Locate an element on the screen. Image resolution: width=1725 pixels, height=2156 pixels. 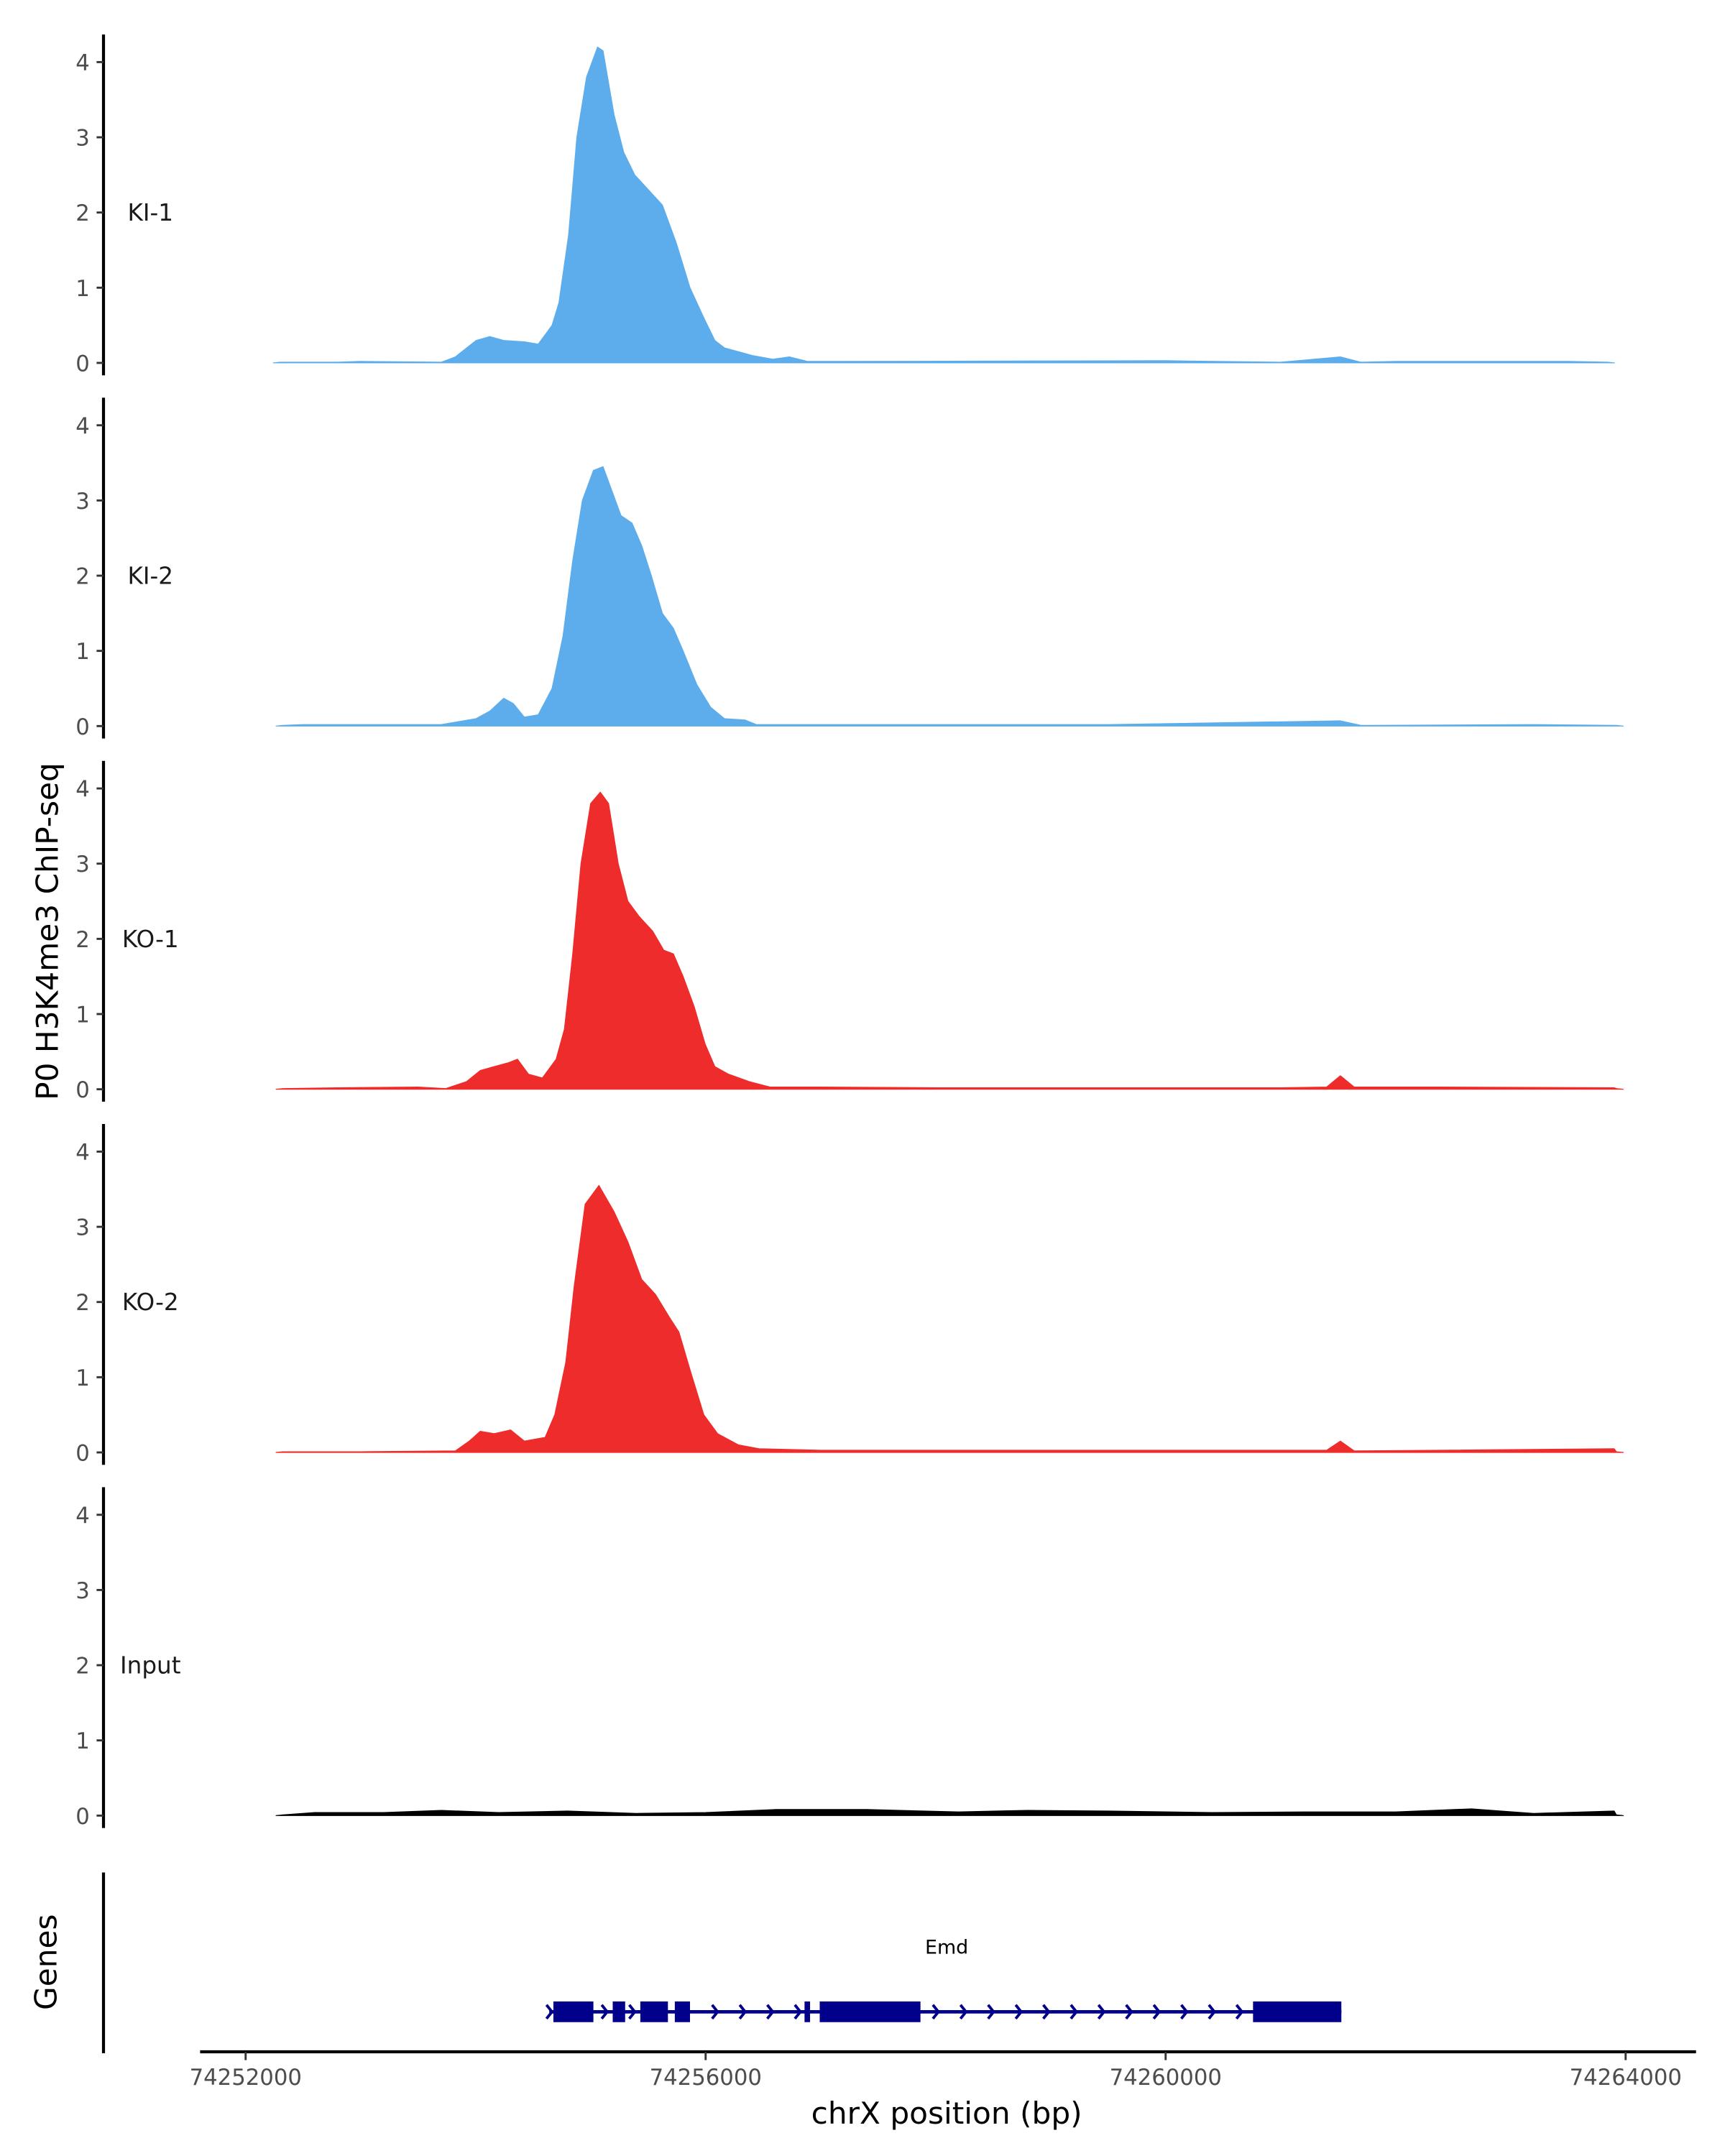
track-input: 0 1 2 3 4 Input is located at coordinates (849, 1658).